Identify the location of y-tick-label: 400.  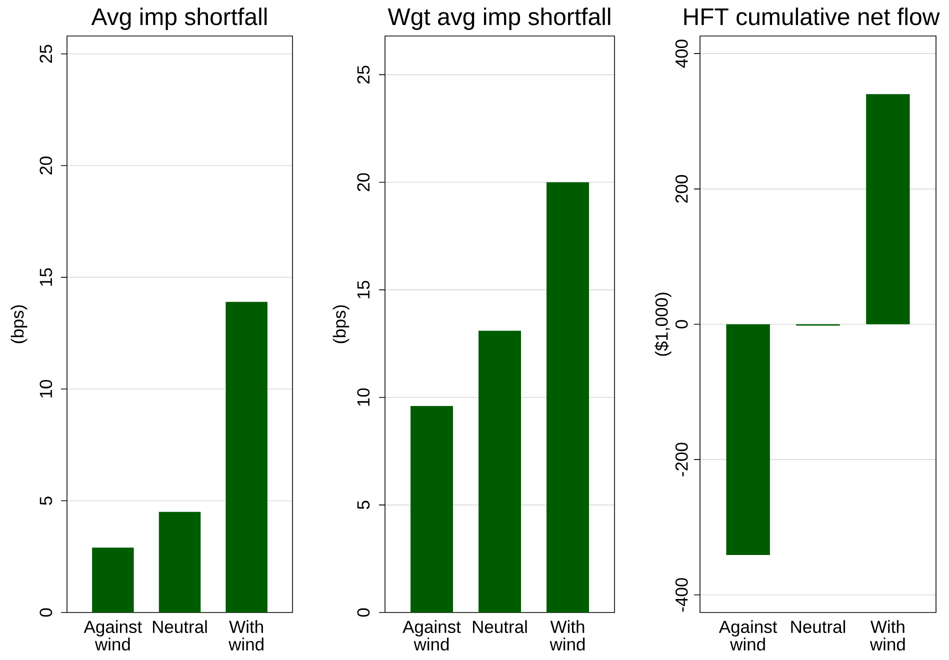
(681, 54).